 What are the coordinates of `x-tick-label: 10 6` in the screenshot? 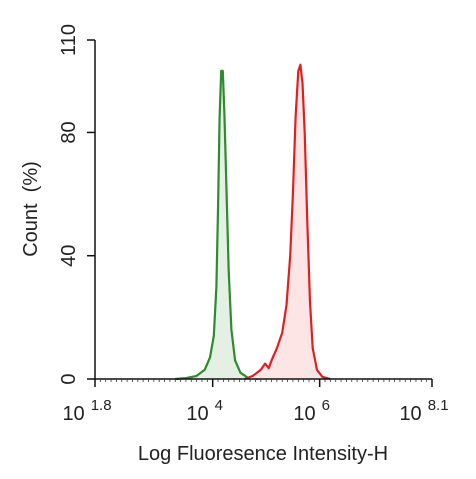 It's located at (311, 411).